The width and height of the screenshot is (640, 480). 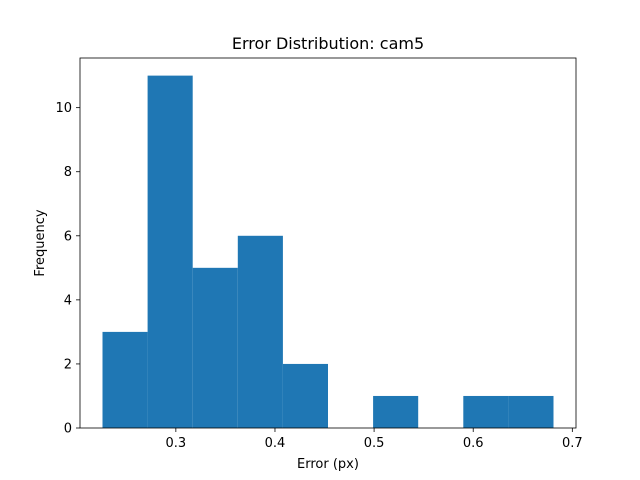 I want to click on y-ticks-group: 0 2 4 6 8 10, so click(x=67, y=269).